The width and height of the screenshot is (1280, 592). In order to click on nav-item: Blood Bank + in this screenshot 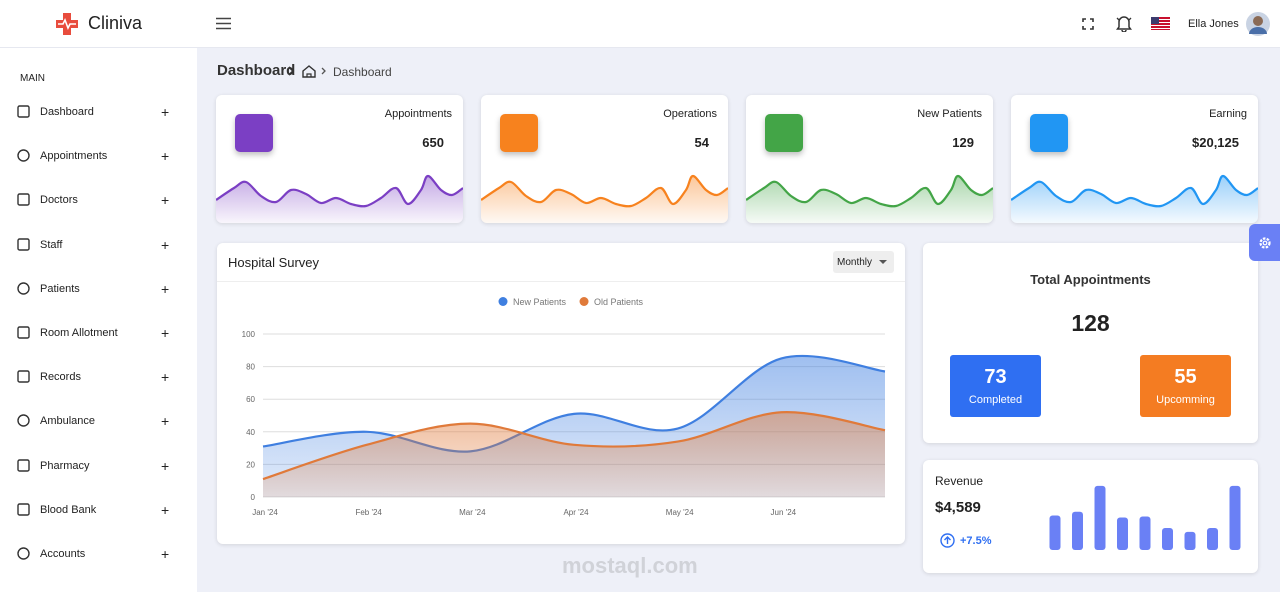, I will do `click(98, 511)`.